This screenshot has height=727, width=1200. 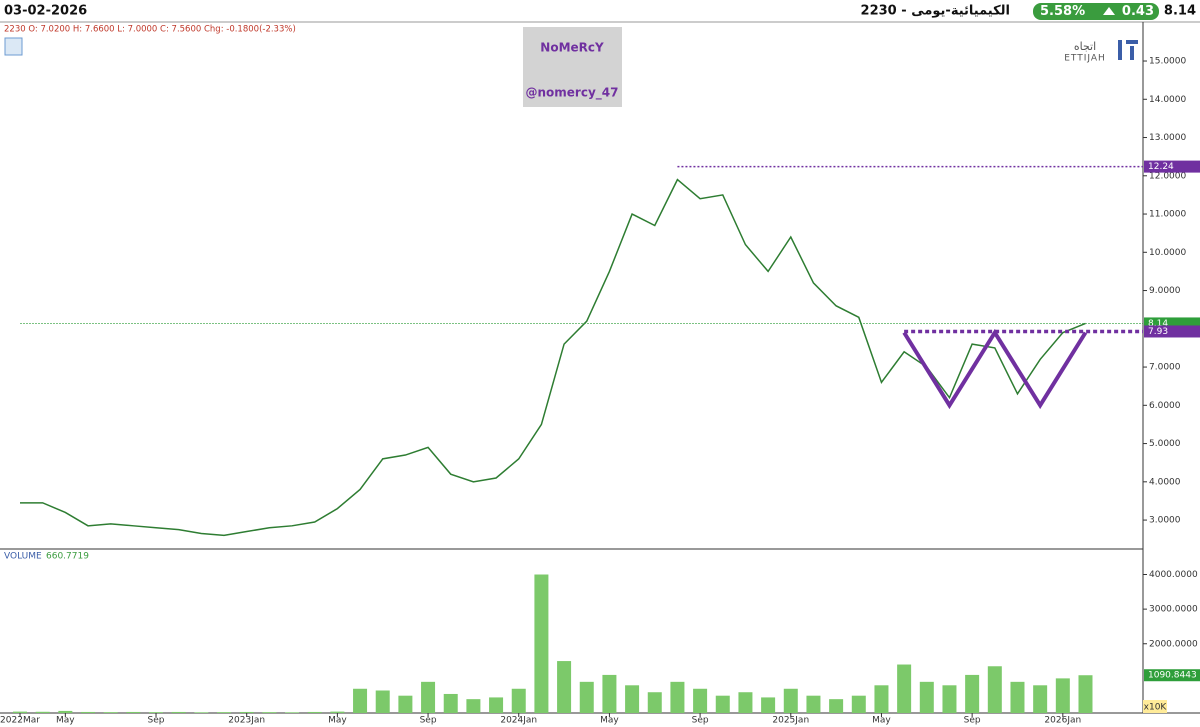 What do you see at coordinates (1180, 11) in the screenshot?
I see `price: 8.14` at bounding box center [1180, 11].